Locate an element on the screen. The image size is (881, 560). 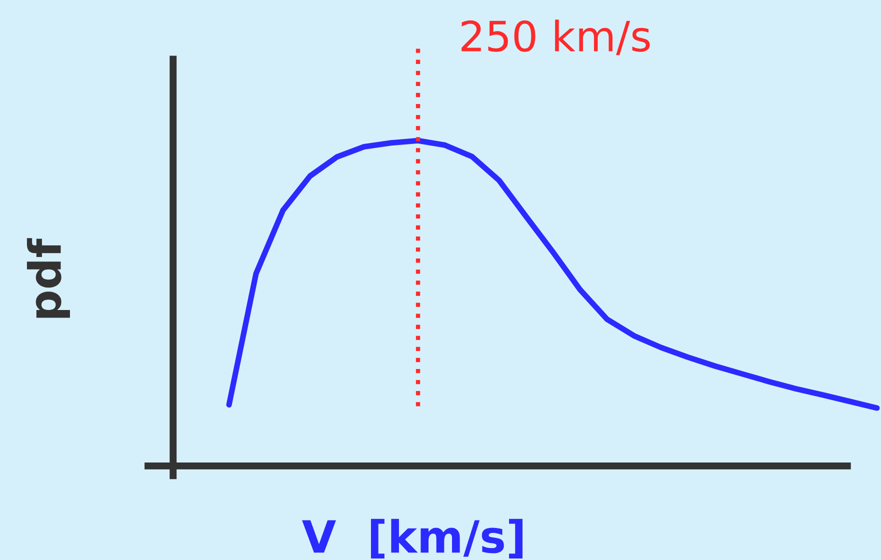
x-axis-title: V [km/s] is located at coordinates (412, 538).